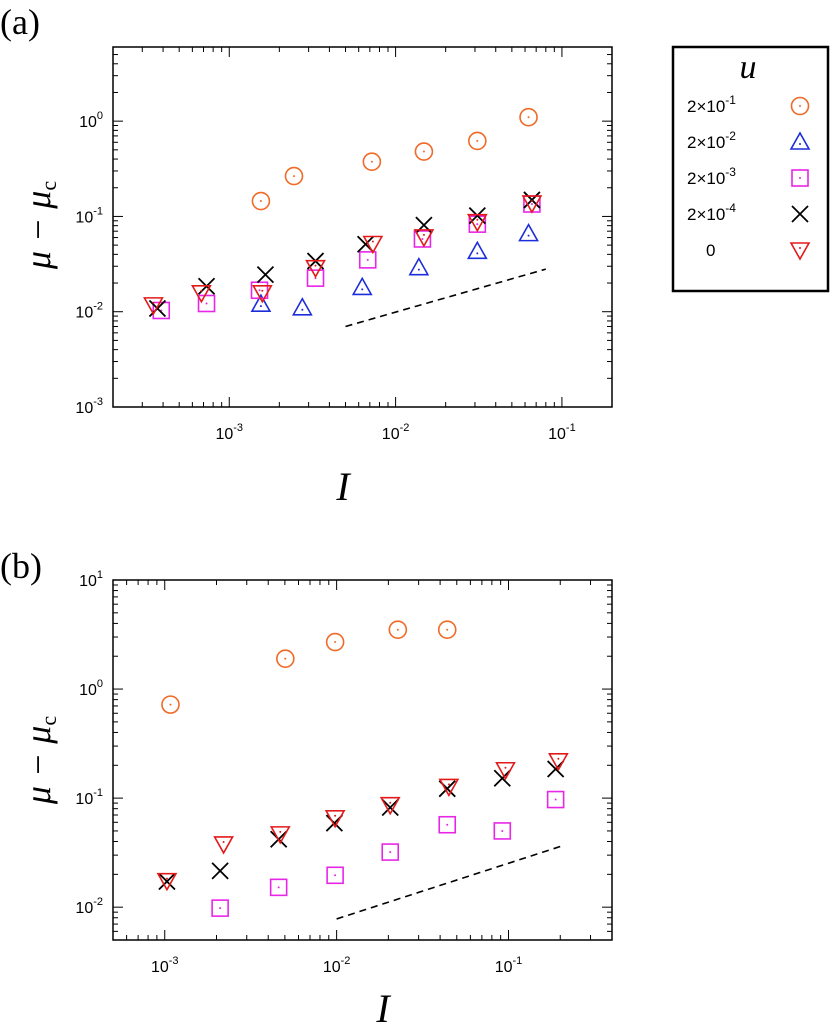 This screenshot has width=830, height=1031. I want to click on legend-entry-label: 2×10⁻², so click(711, 140).